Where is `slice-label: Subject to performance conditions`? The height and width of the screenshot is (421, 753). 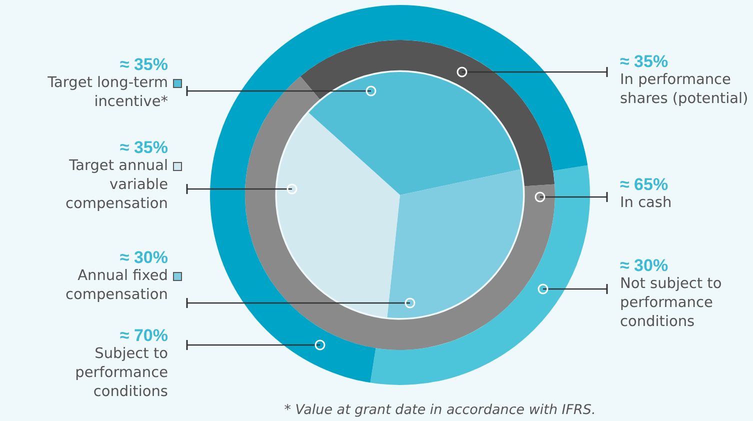 slice-label: Subject to performance conditions is located at coordinates (121, 373).